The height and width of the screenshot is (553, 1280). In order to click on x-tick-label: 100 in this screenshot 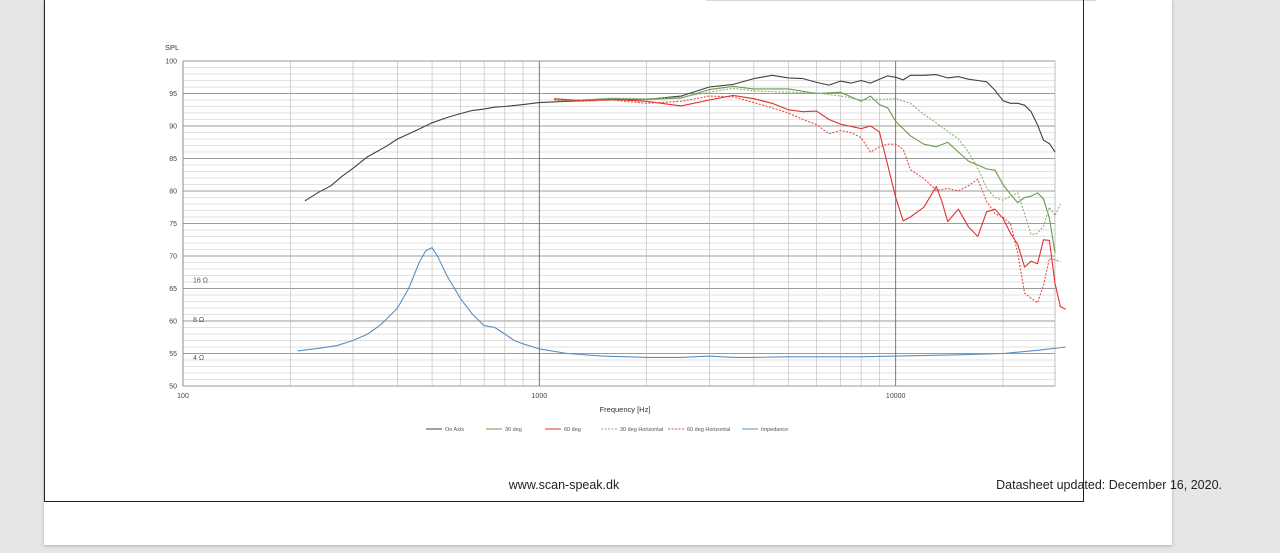, I will do `click(183, 396)`.